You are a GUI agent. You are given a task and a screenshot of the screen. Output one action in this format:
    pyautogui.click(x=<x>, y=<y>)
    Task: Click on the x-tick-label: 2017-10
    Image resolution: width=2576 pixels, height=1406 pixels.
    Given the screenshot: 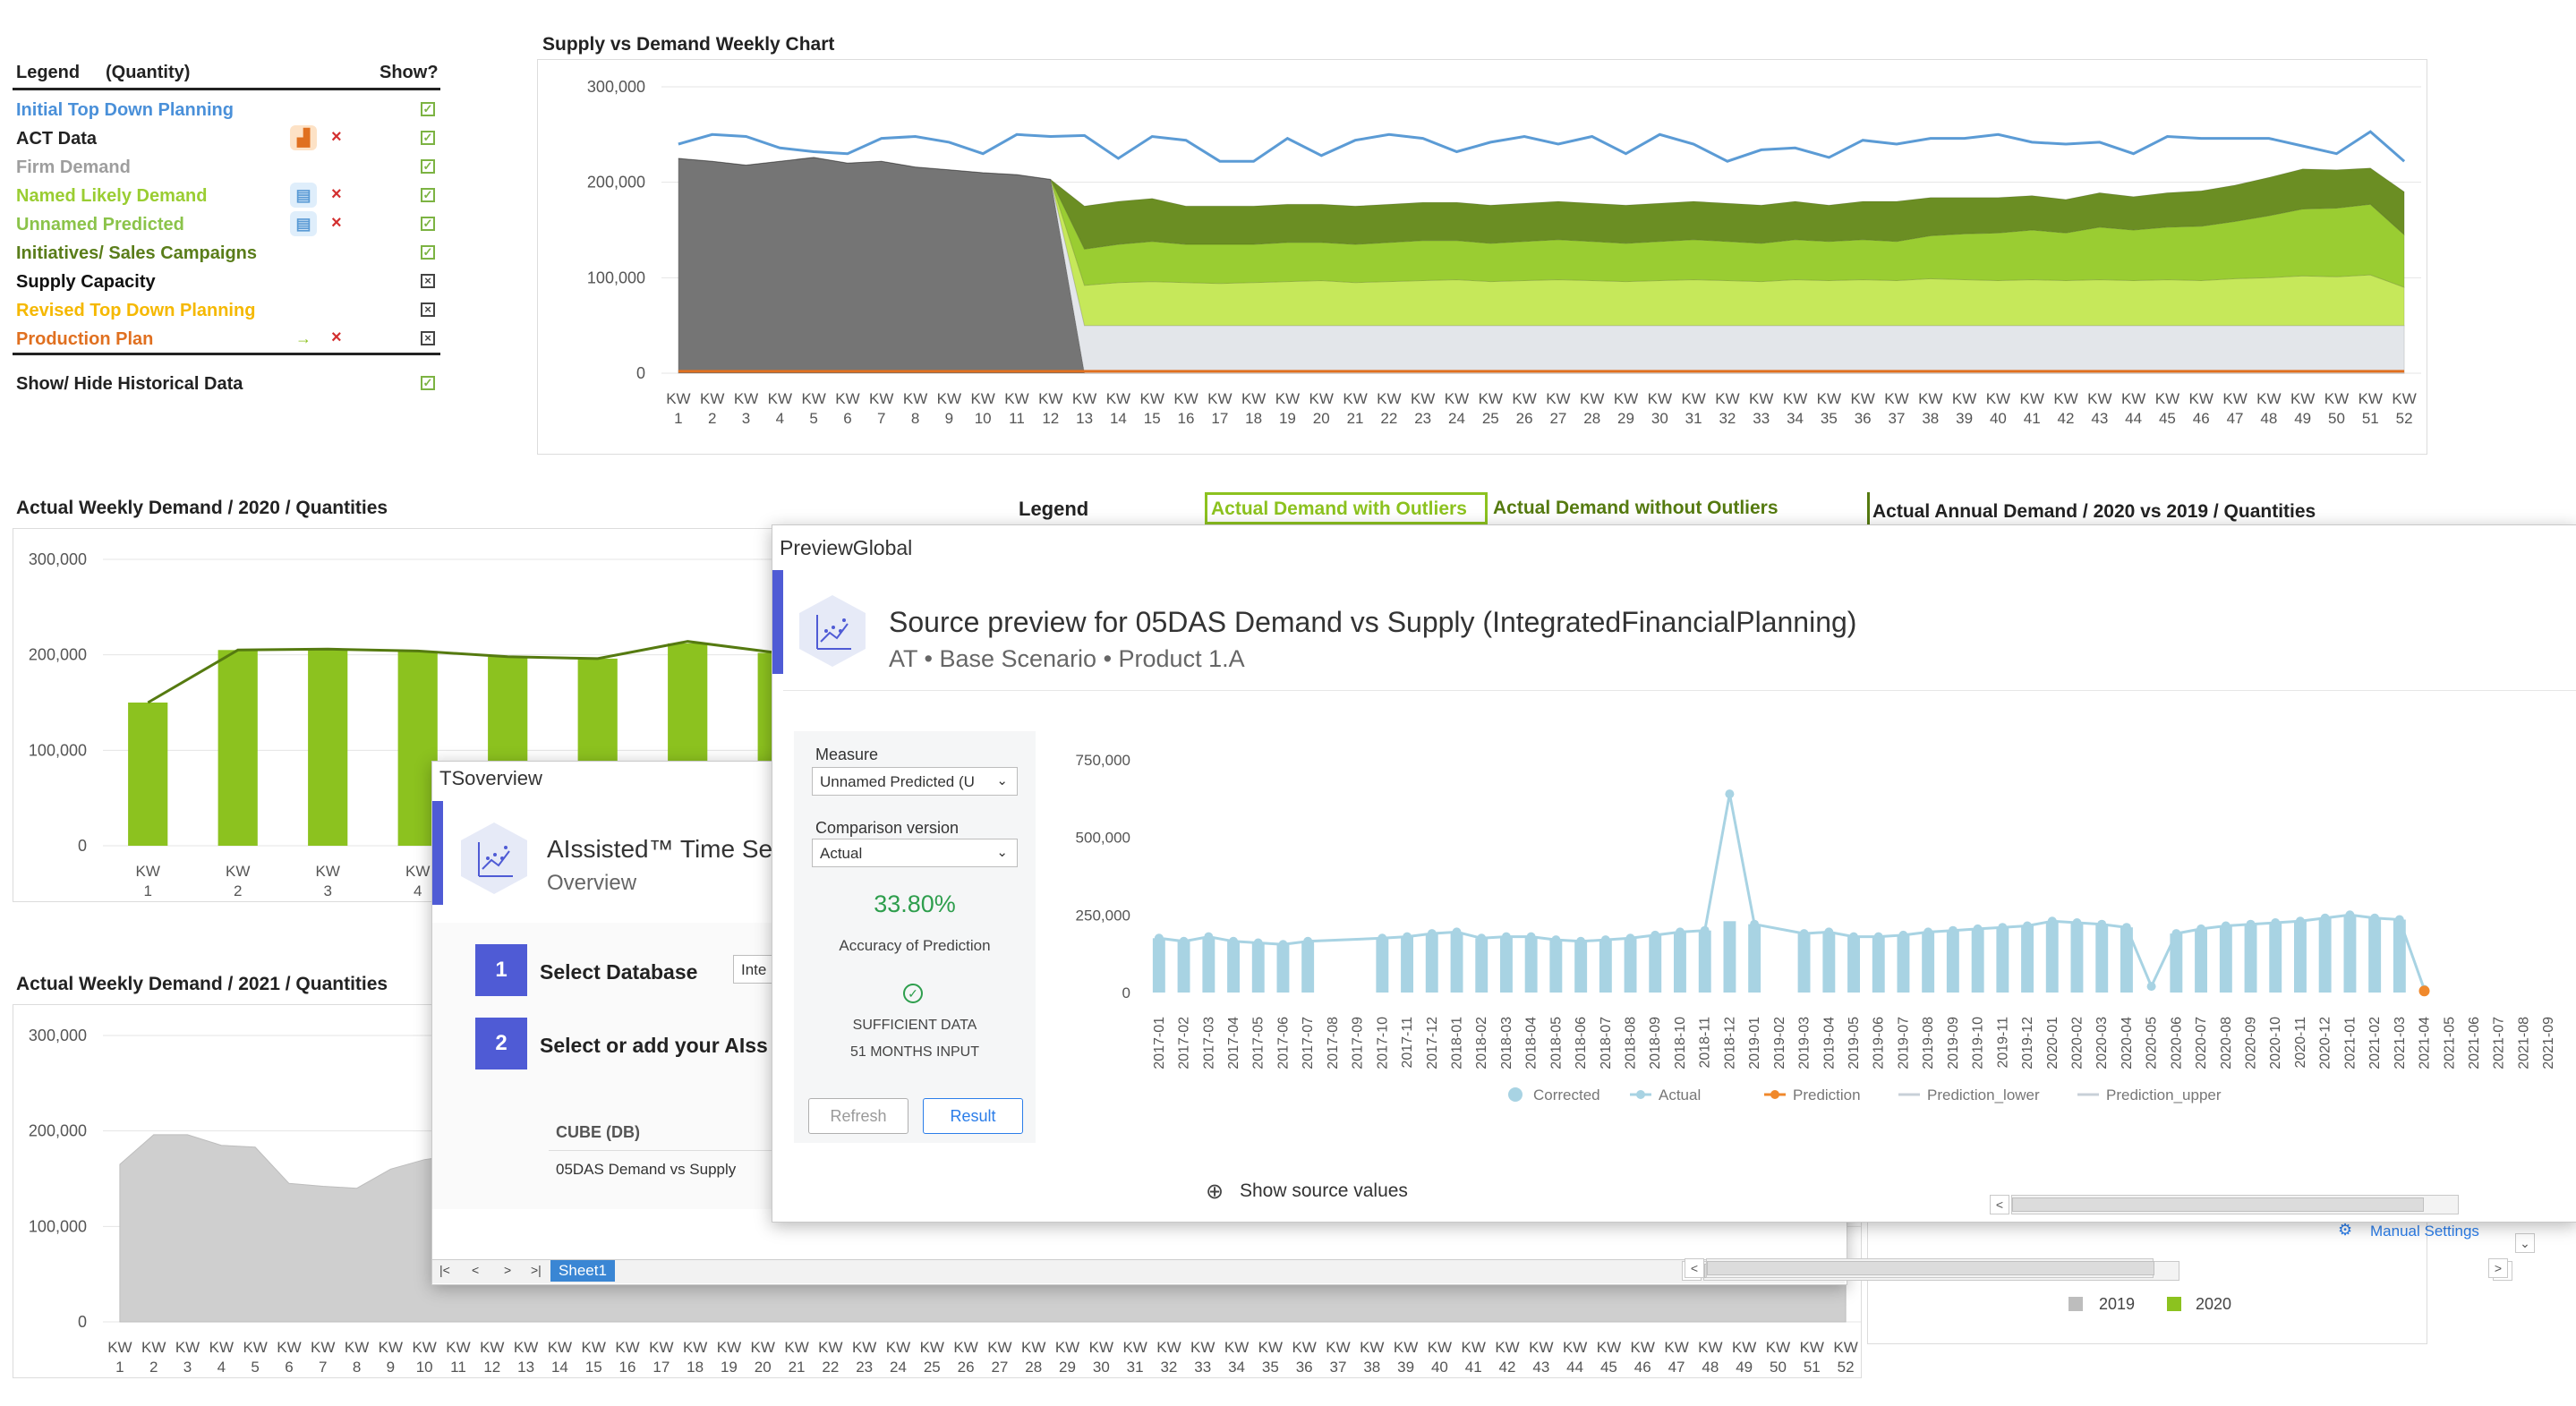 What is the action you would take?
    pyautogui.click(x=1382, y=1043)
    